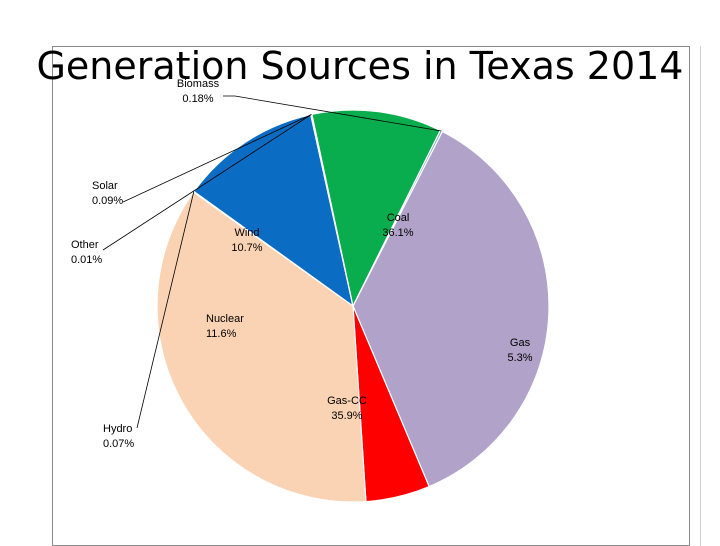  Describe the element at coordinates (332, 113) in the screenshot. I see `leader-line-biomass` at that location.